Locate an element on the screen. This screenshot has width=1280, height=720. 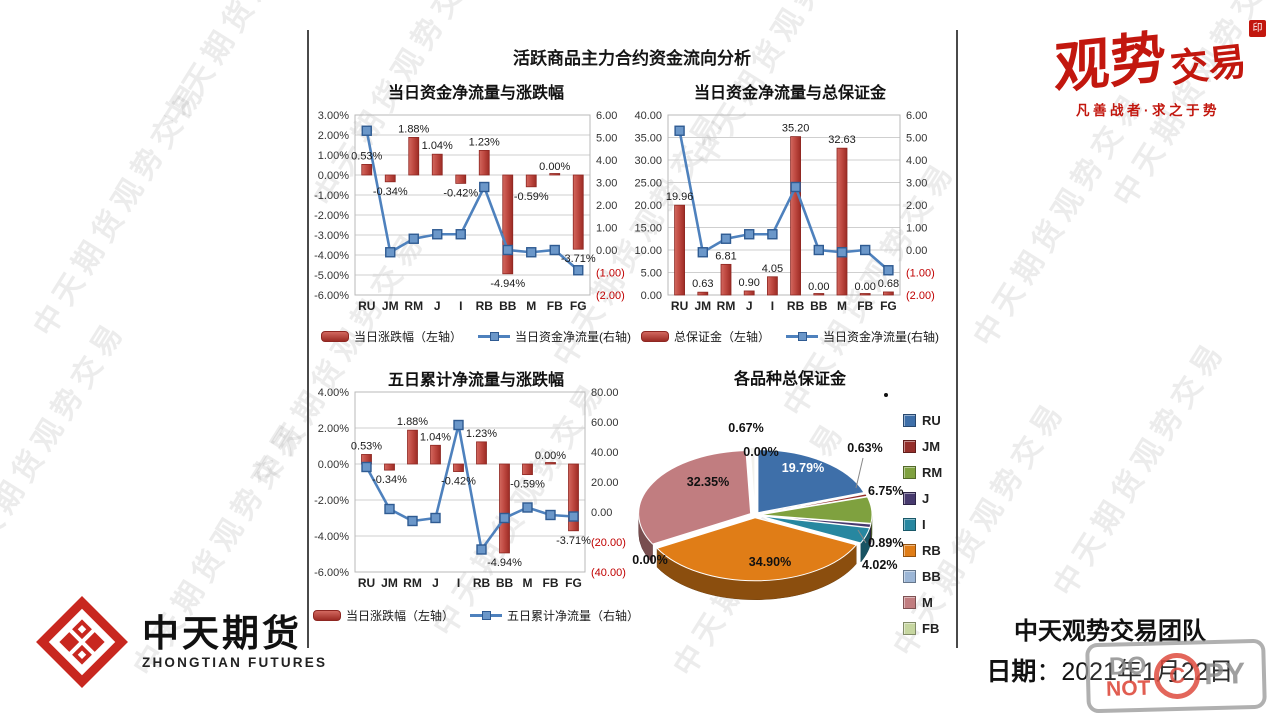
pie-legend-label: RU is located at coordinates (931, 420).